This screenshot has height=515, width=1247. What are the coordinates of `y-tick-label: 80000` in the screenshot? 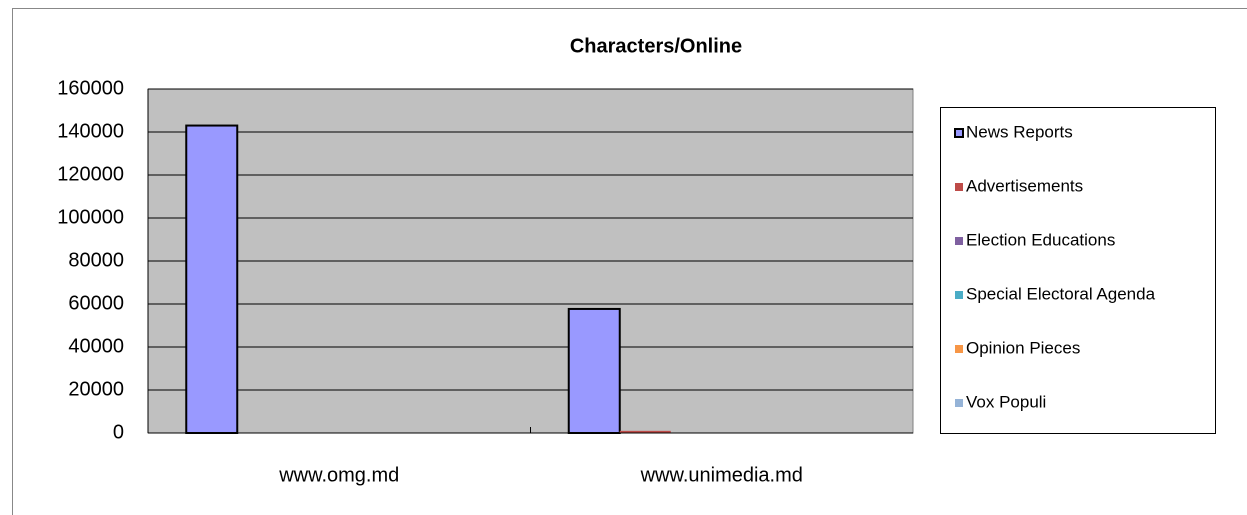 It's located at (96, 260).